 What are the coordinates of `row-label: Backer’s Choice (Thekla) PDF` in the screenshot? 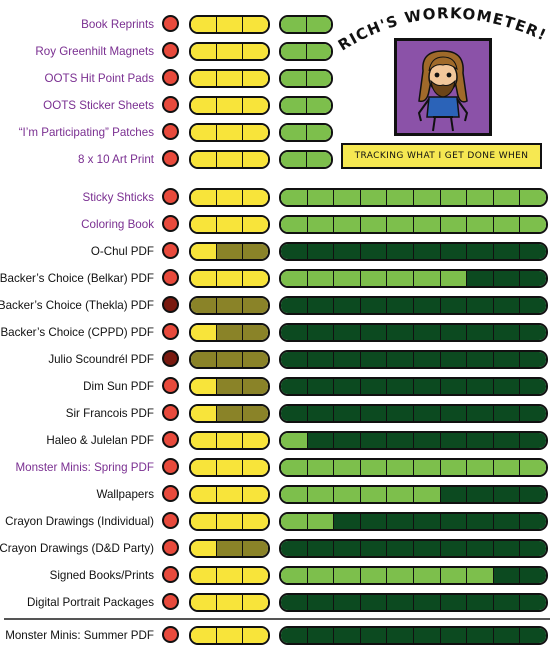 It's located at (77, 305).